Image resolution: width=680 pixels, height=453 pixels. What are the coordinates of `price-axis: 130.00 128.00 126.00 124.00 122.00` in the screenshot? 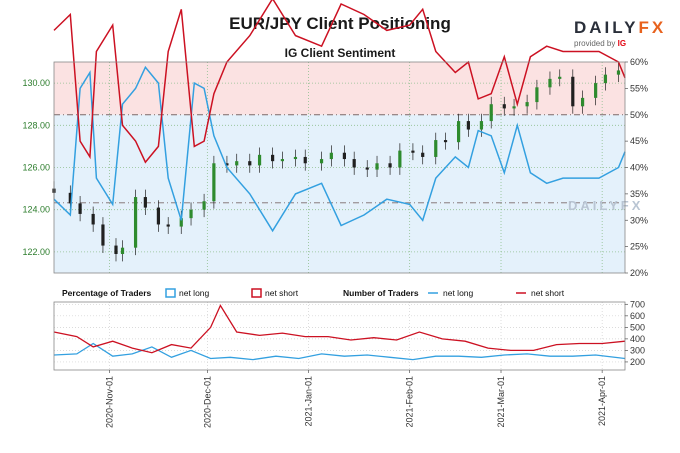 It's located at (36, 167).